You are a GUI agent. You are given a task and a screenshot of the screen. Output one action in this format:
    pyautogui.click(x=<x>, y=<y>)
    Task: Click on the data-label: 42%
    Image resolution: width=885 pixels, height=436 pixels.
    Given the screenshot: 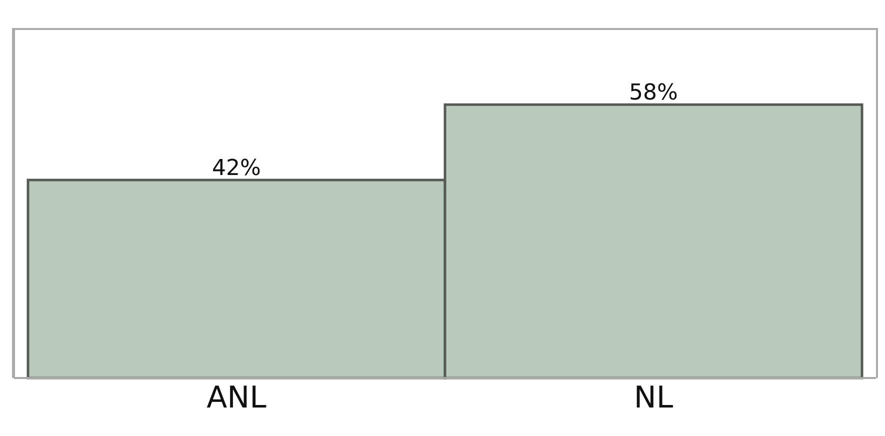 What is the action you would take?
    pyautogui.click(x=236, y=168)
    